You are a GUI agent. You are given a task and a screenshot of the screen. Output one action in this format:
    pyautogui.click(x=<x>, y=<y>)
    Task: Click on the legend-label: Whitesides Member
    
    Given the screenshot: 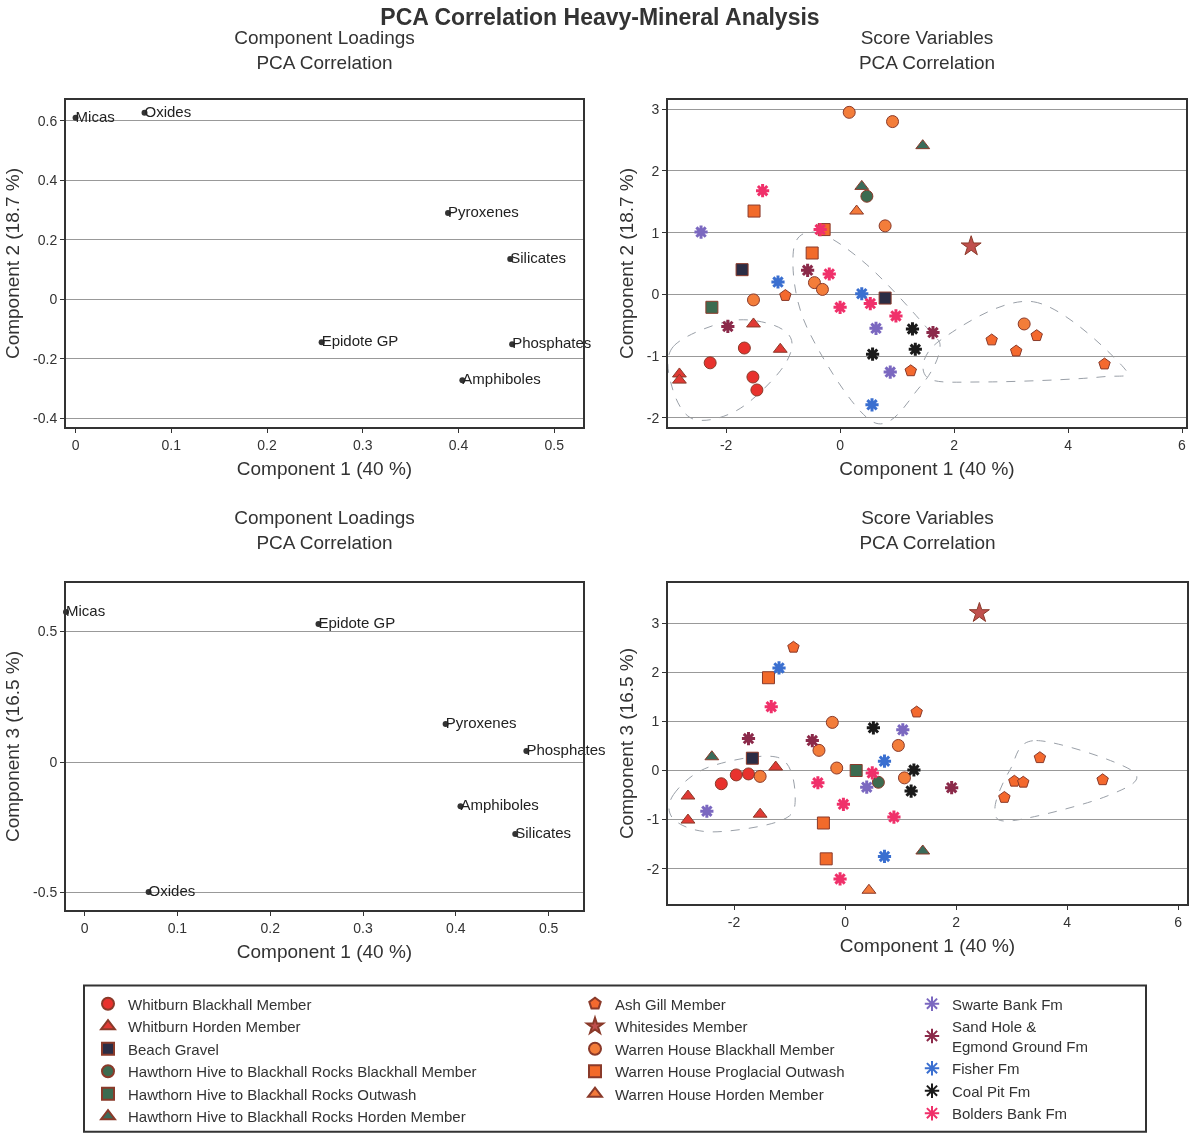 What is the action you would take?
    pyautogui.click(x=681, y=1027)
    